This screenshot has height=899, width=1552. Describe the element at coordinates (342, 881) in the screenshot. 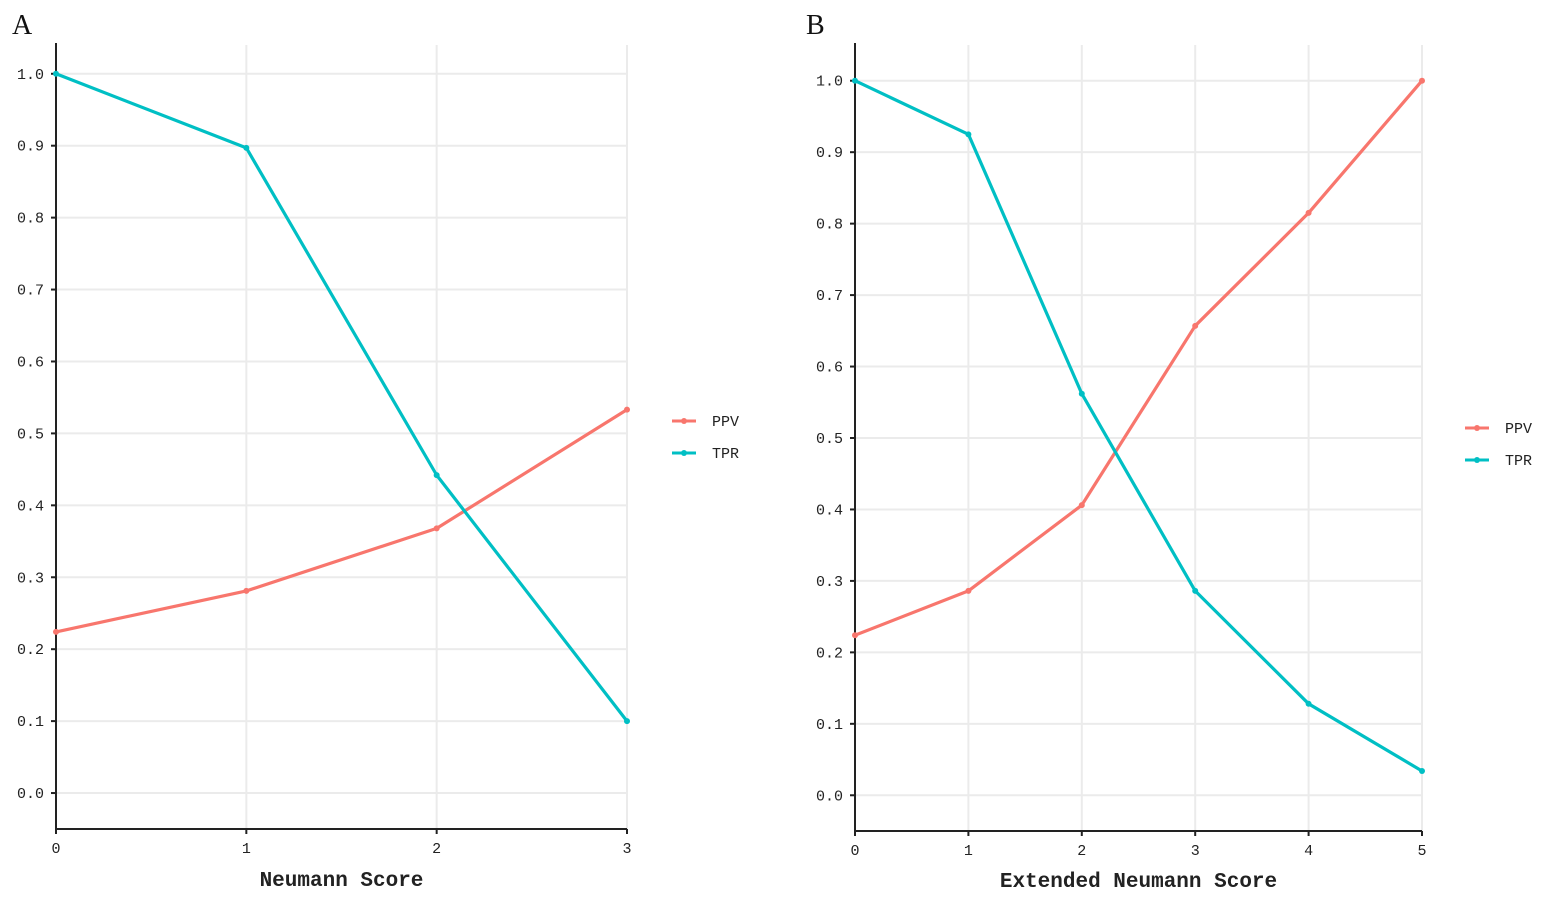

I see `x-axis-title: Neumann Score` at that location.